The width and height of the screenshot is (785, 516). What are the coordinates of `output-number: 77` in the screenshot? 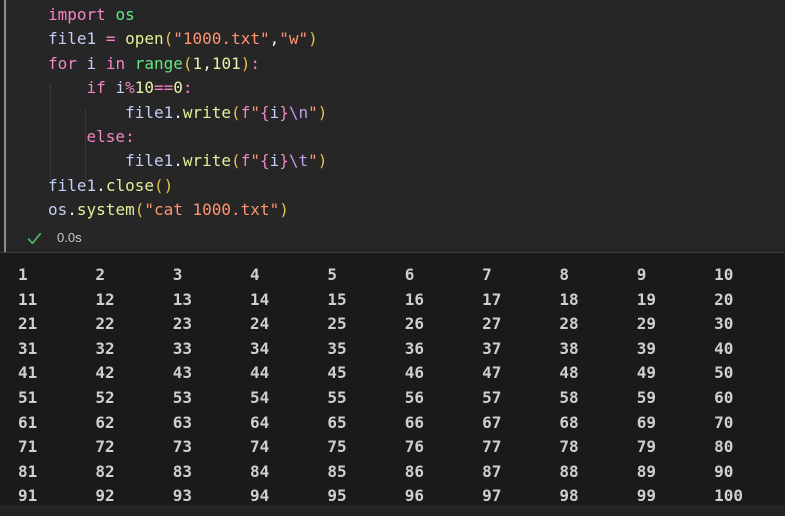 It's located at (492, 447).